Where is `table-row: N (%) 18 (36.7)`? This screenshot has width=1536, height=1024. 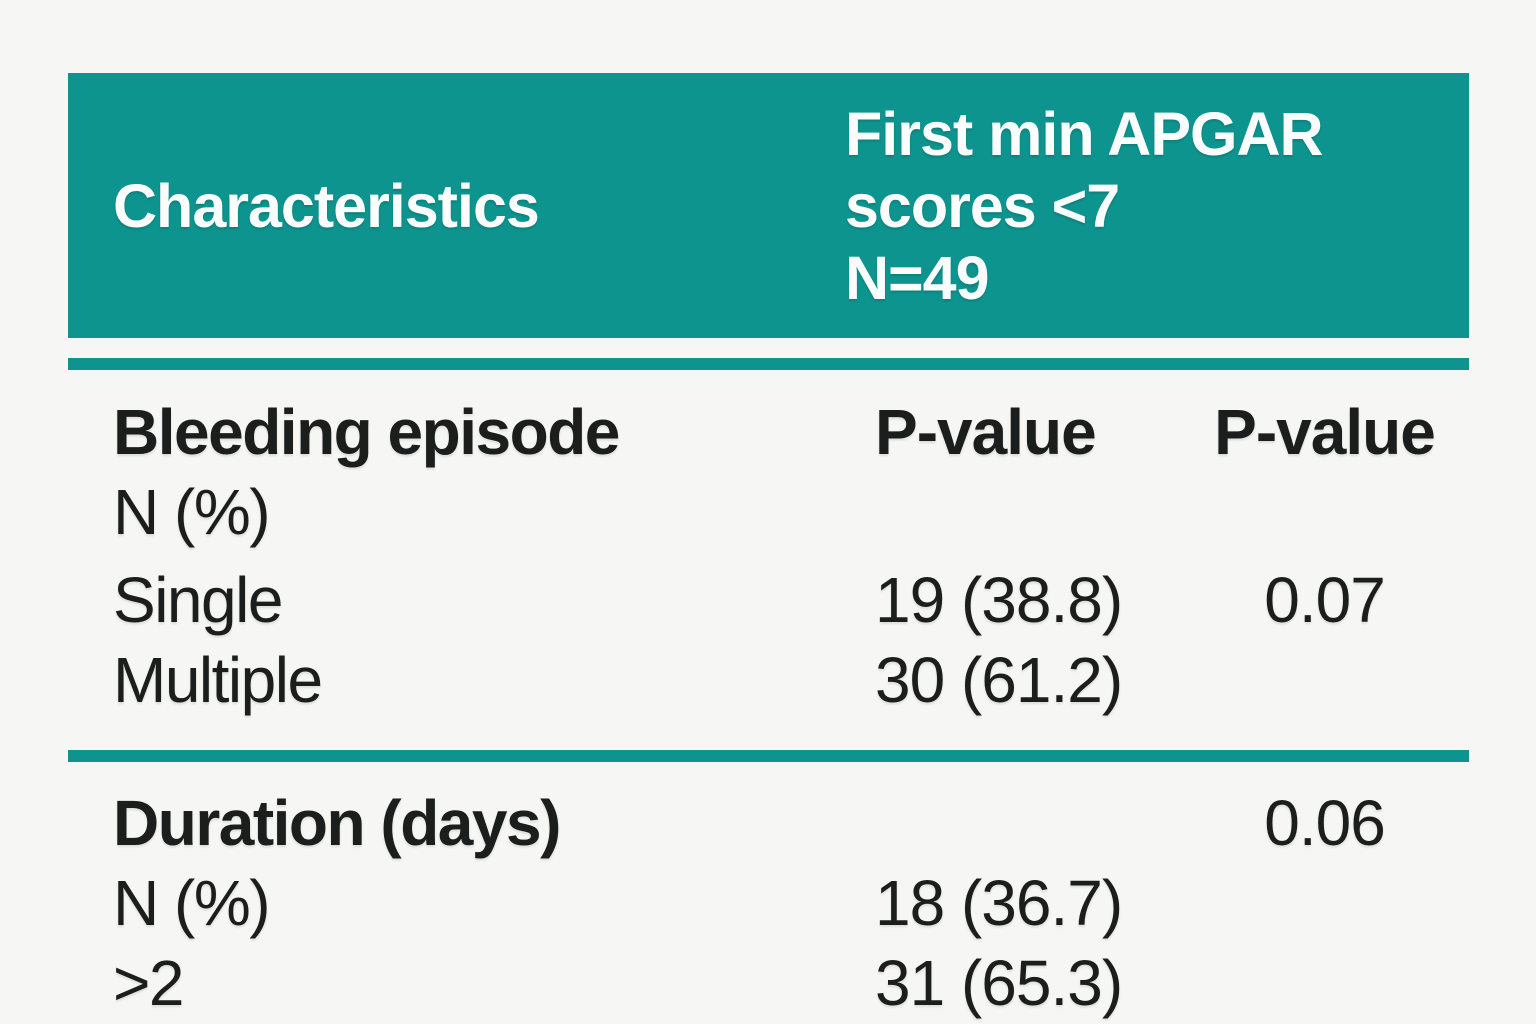
table-row: N (%) 18 (36.7) is located at coordinates (768, 903).